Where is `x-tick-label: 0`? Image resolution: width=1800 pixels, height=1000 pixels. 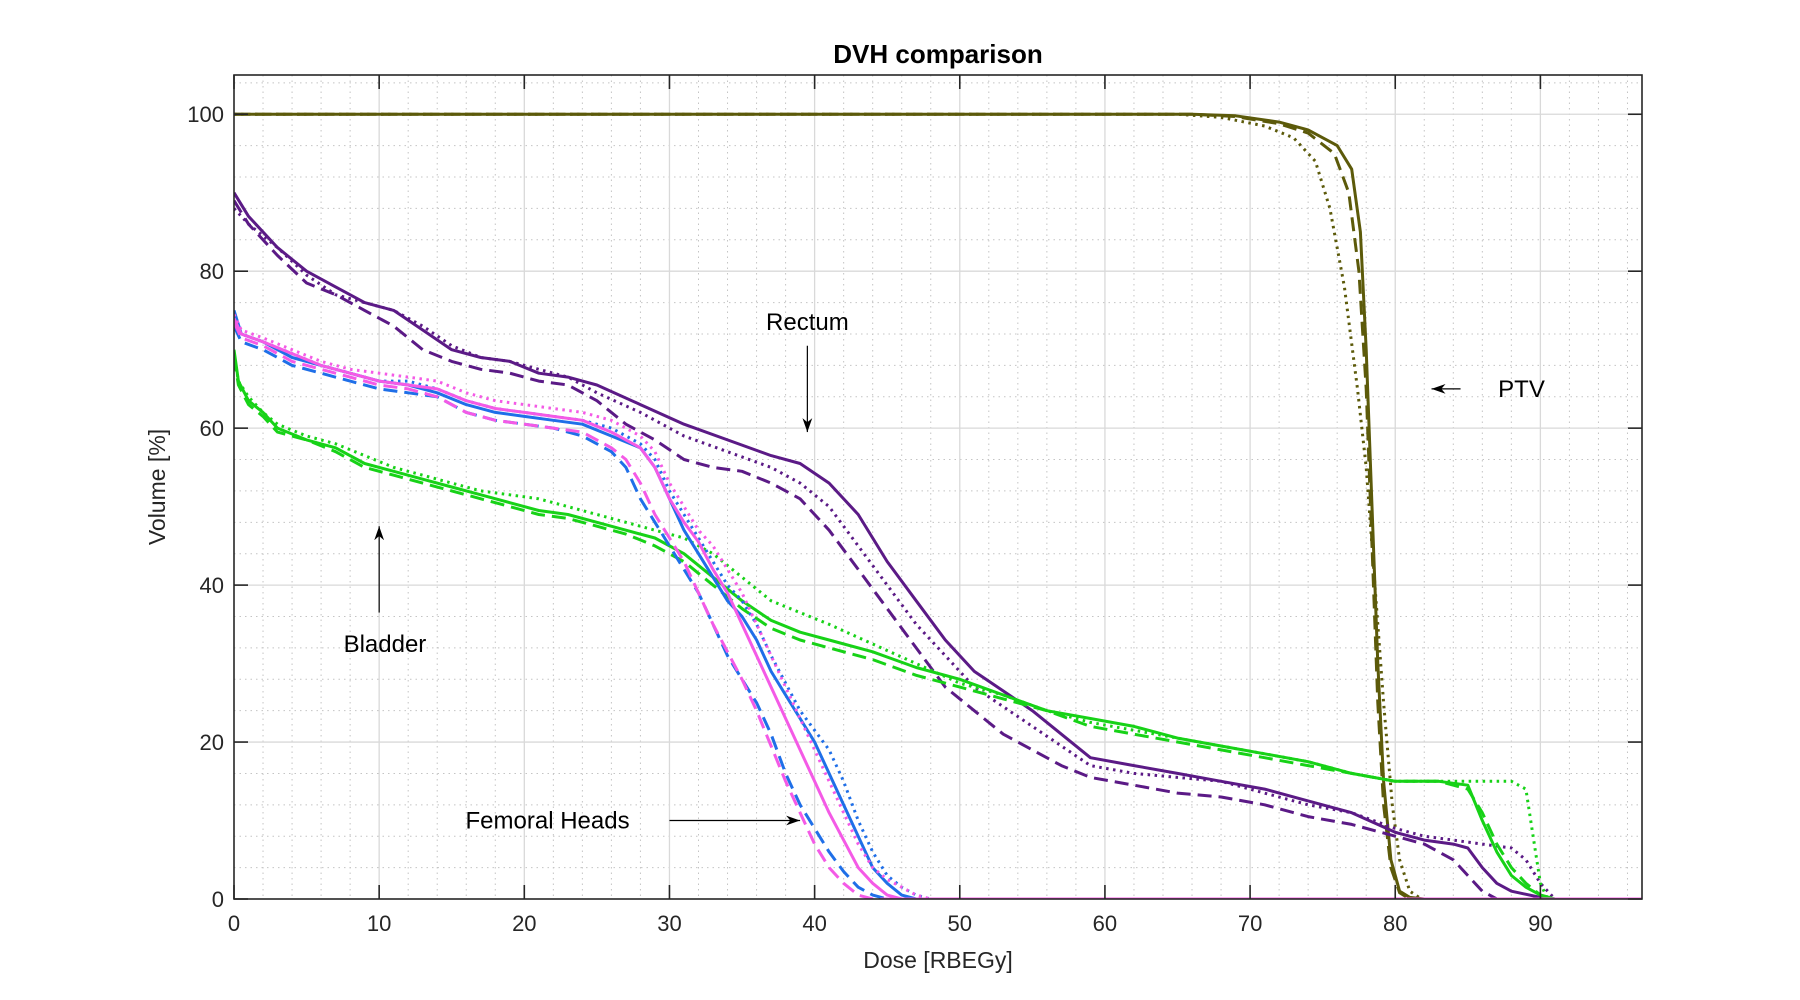
x-tick-label: 0 is located at coordinates (234, 923).